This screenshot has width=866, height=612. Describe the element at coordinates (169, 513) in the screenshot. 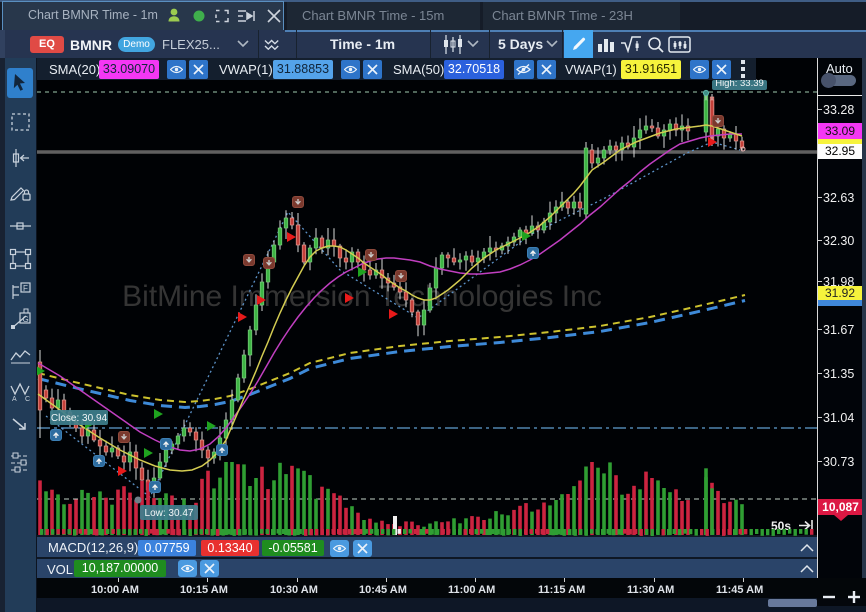

I see `svg-text: Low: 30.47` at that location.